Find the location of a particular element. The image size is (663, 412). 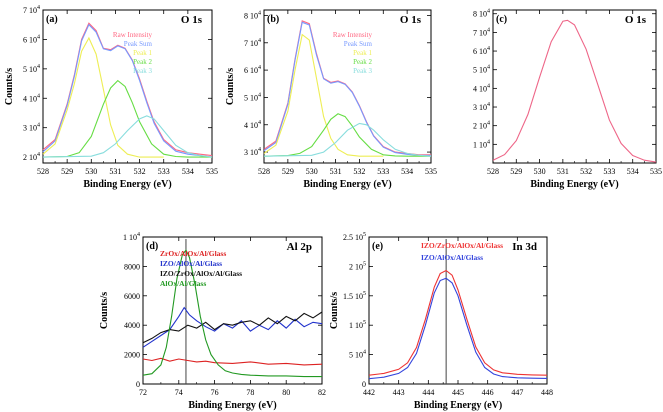

y-tick-label: 1.5 105 is located at coordinates (354, 296).